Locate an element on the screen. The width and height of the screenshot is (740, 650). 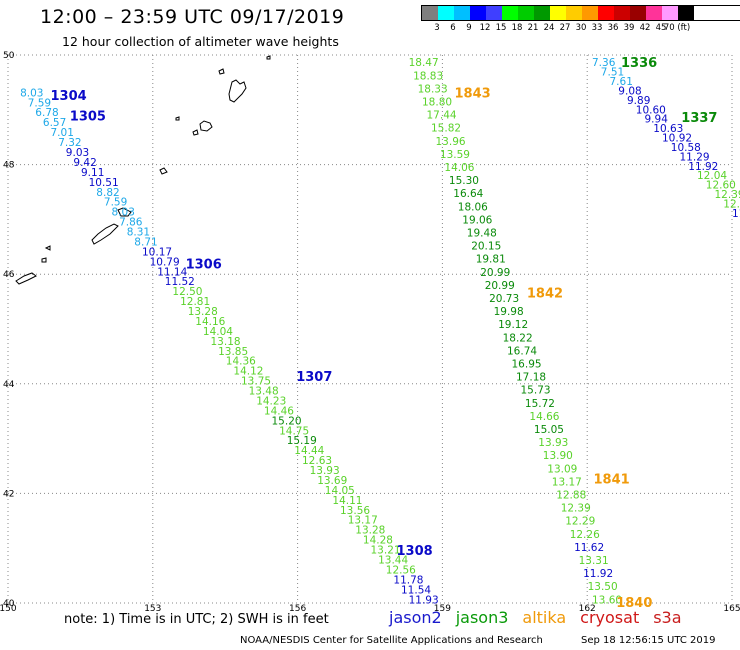
wave-height-label: 18.83 is located at coordinates (428, 76).